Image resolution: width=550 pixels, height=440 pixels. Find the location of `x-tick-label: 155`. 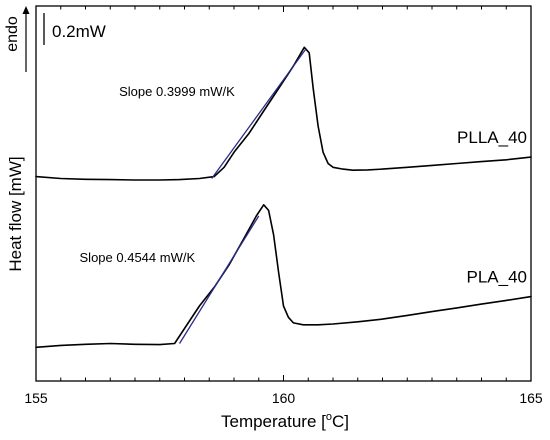

x-tick-label: 155 is located at coordinates (36, 398).